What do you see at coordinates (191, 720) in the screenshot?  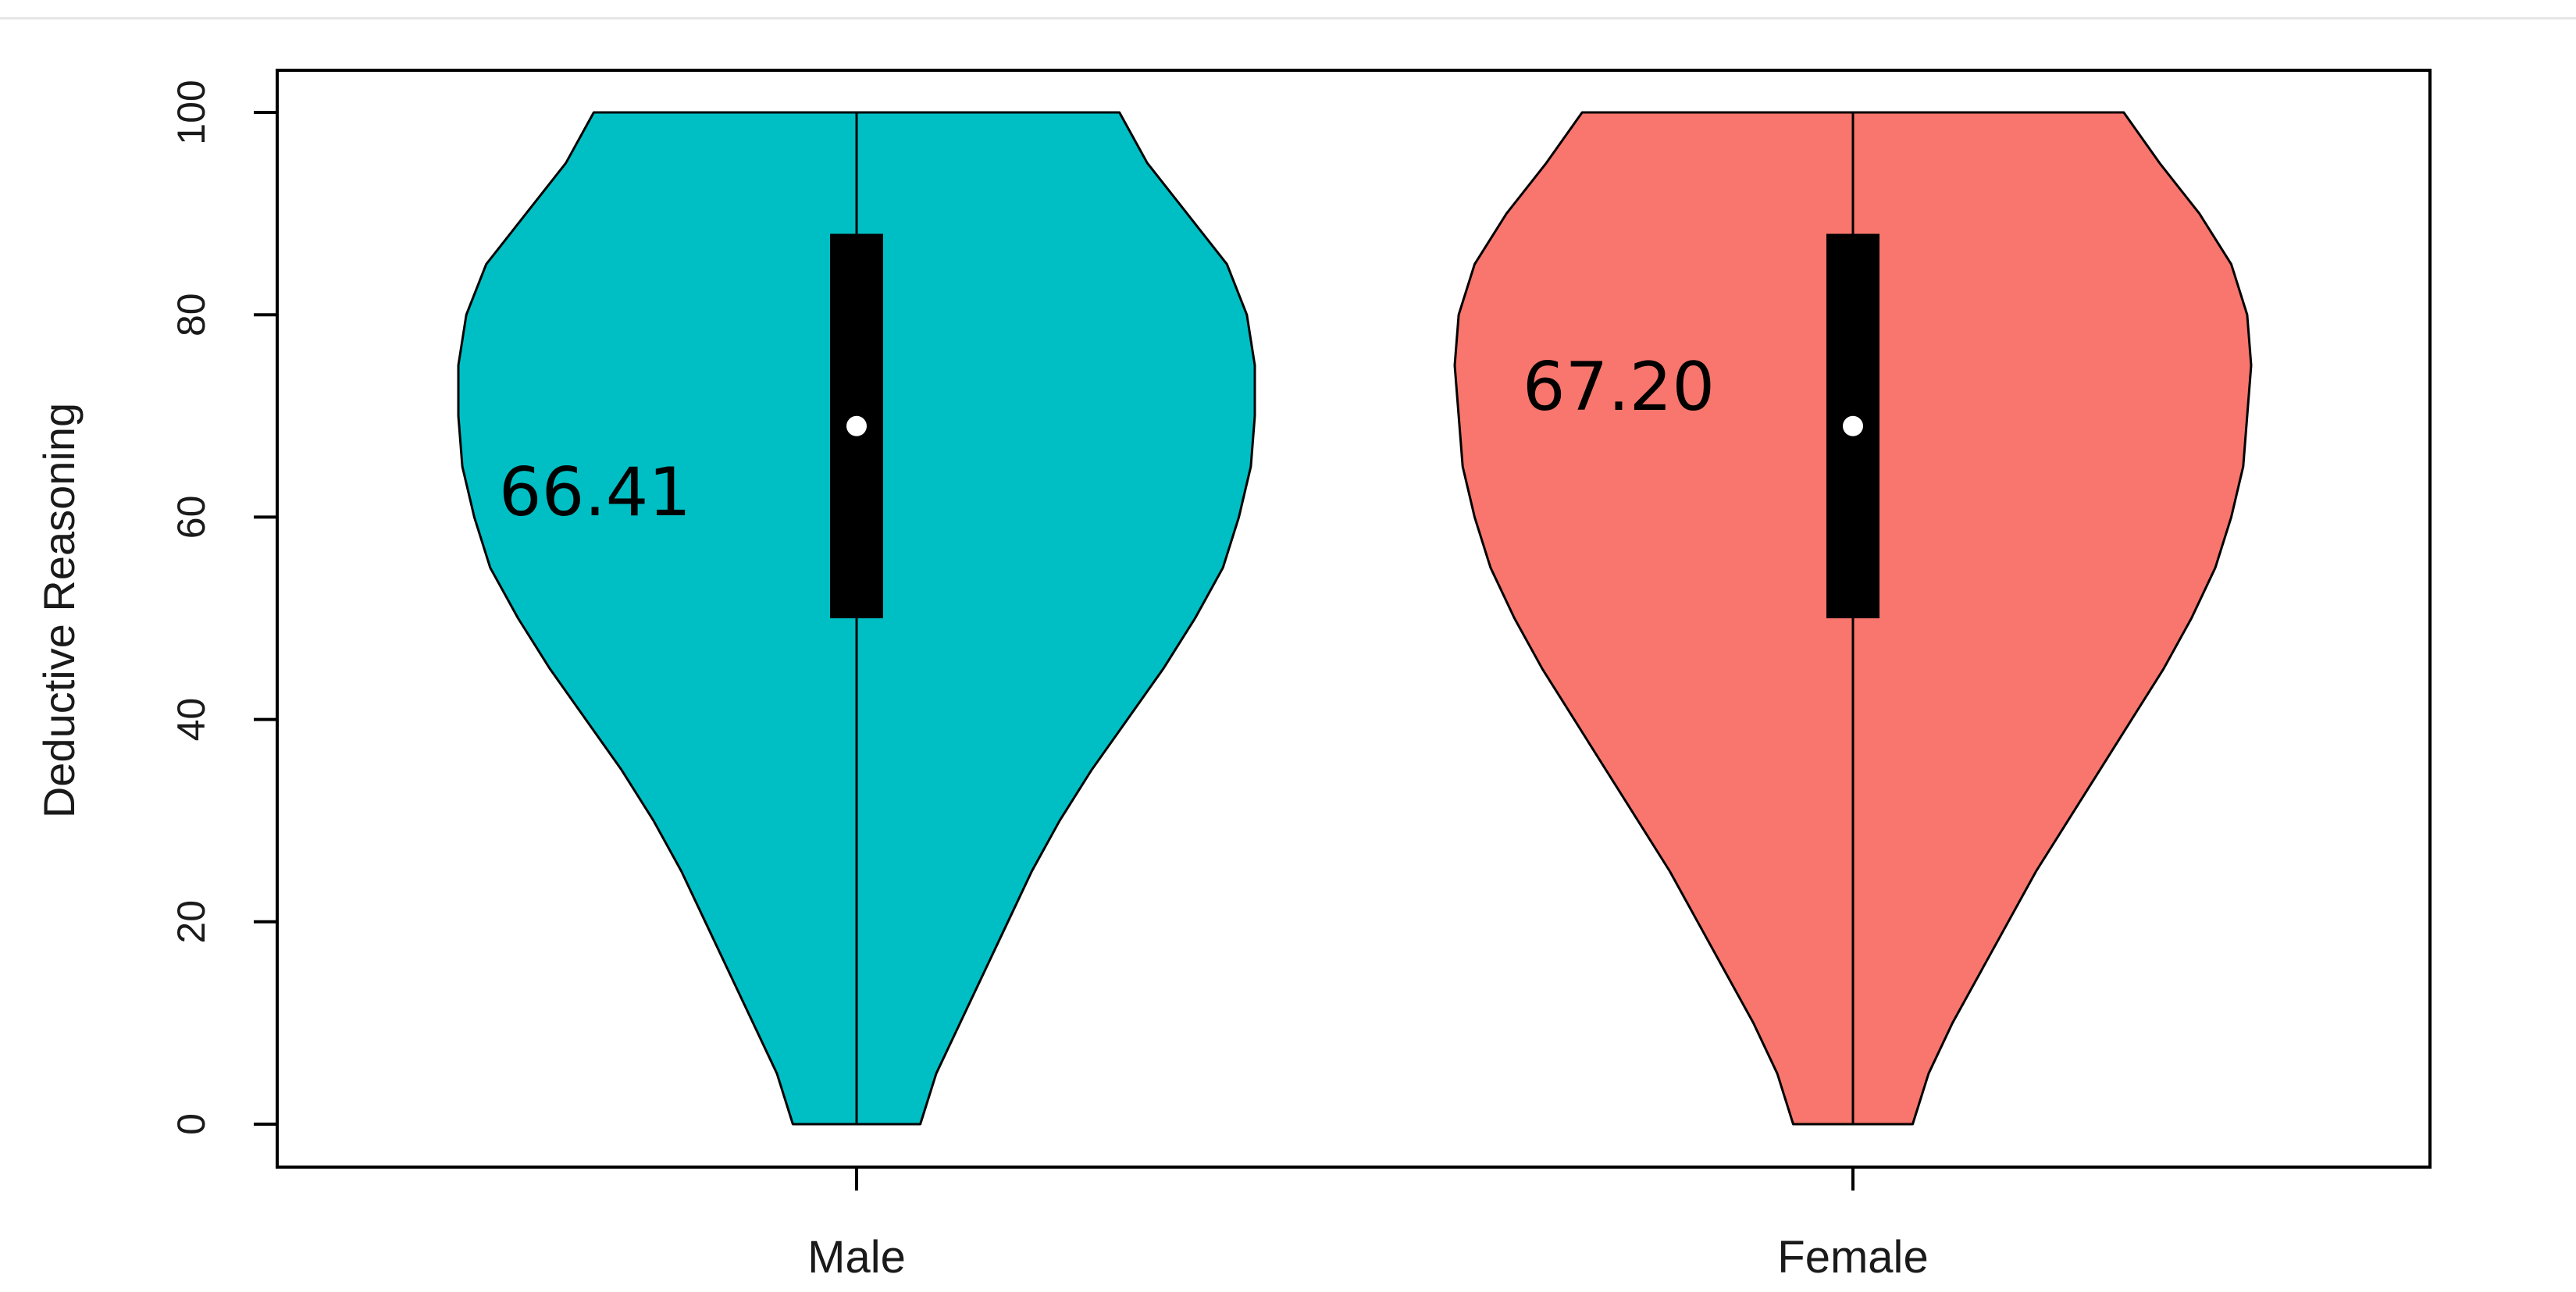 I see `y-tick-label: 40` at bounding box center [191, 720].